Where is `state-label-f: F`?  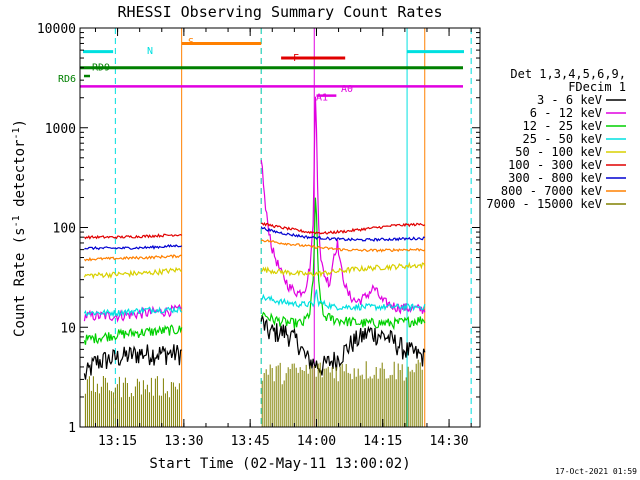
state-label-f: F is located at coordinates (296, 58).